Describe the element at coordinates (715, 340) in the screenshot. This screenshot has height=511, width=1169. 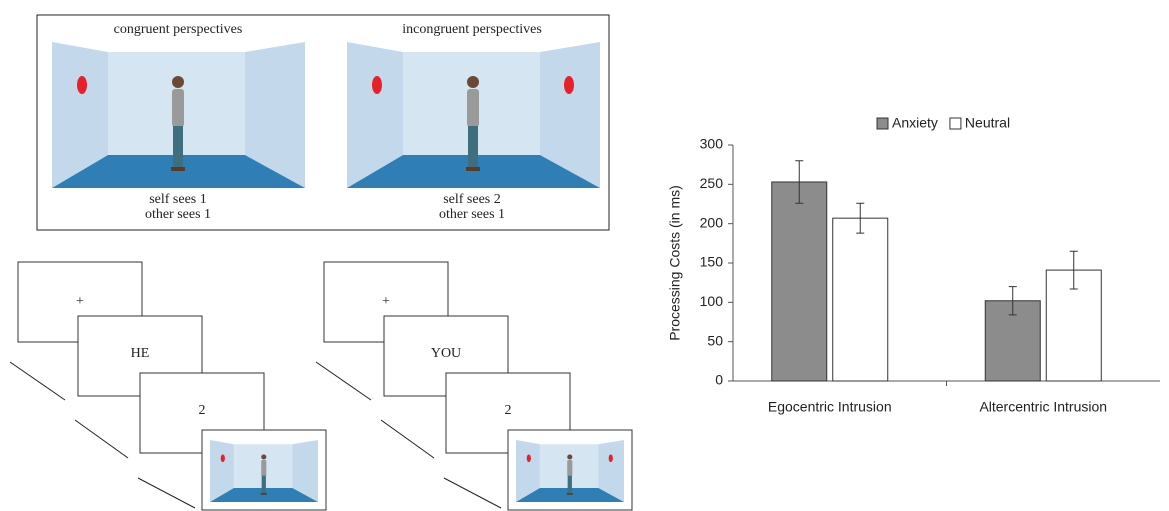
I see `y-tick-label: 50` at that location.